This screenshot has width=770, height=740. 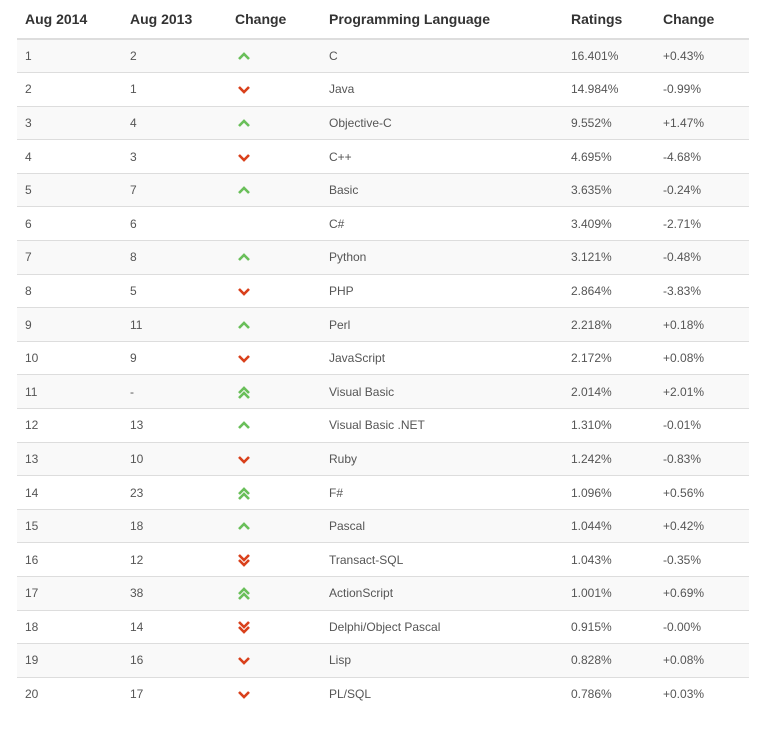 I want to click on rank-2013-cell: 11, so click(x=174, y=324).